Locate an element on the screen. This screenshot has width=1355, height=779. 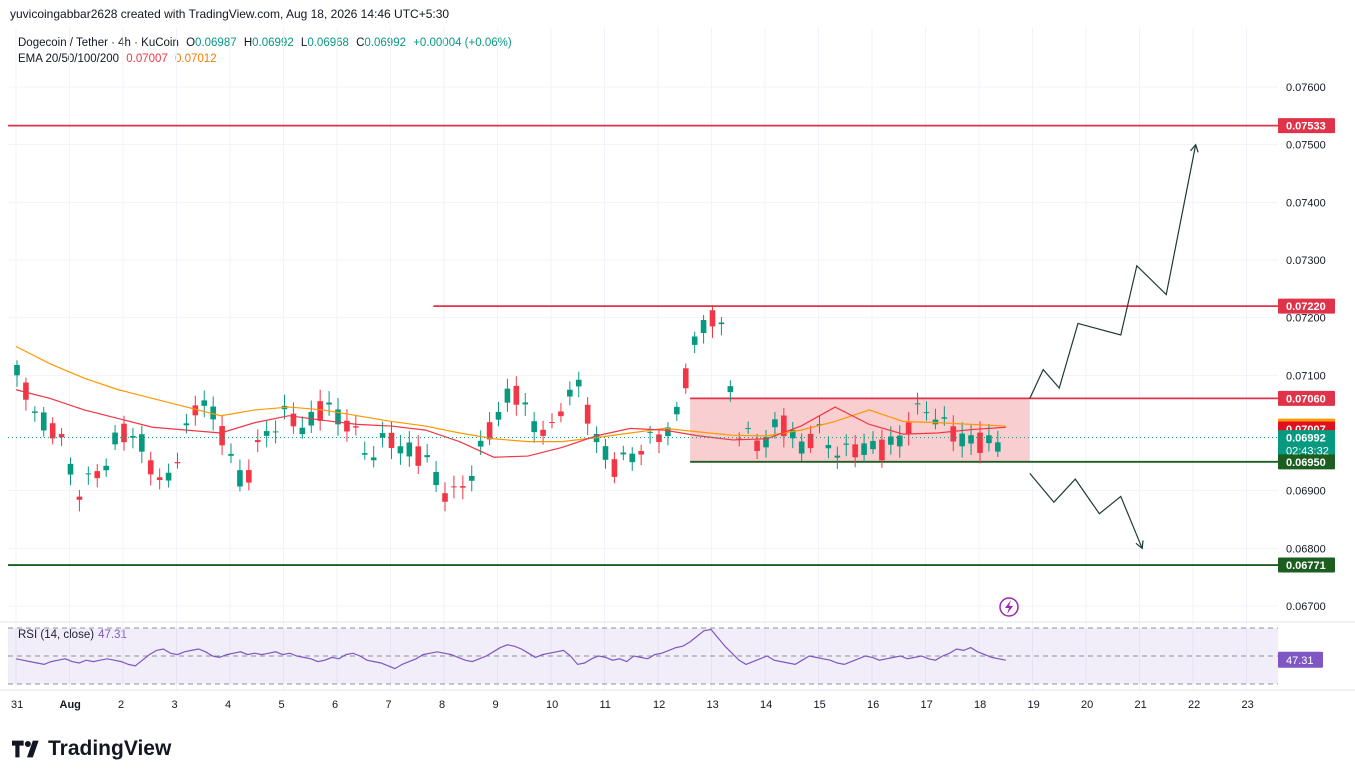
bullish-projection-path-arrowhead is located at coordinates (1194, 148).